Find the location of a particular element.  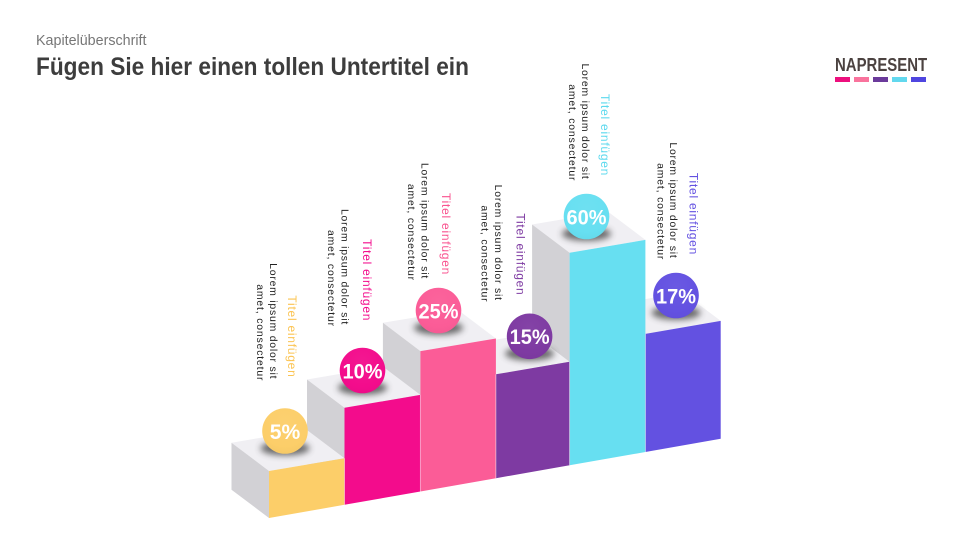

svg-text: 60% is located at coordinates (587, 217).